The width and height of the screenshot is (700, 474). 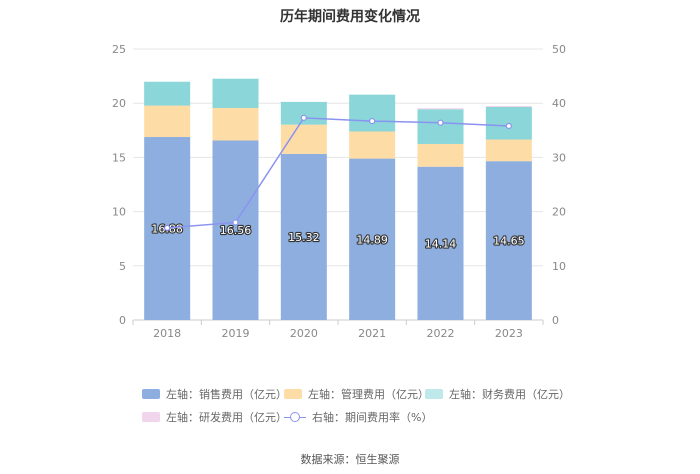 What do you see at coordinates (295, 417) in the screenshot?
I see `legend-line-icon` at bounding box center [295, 417].